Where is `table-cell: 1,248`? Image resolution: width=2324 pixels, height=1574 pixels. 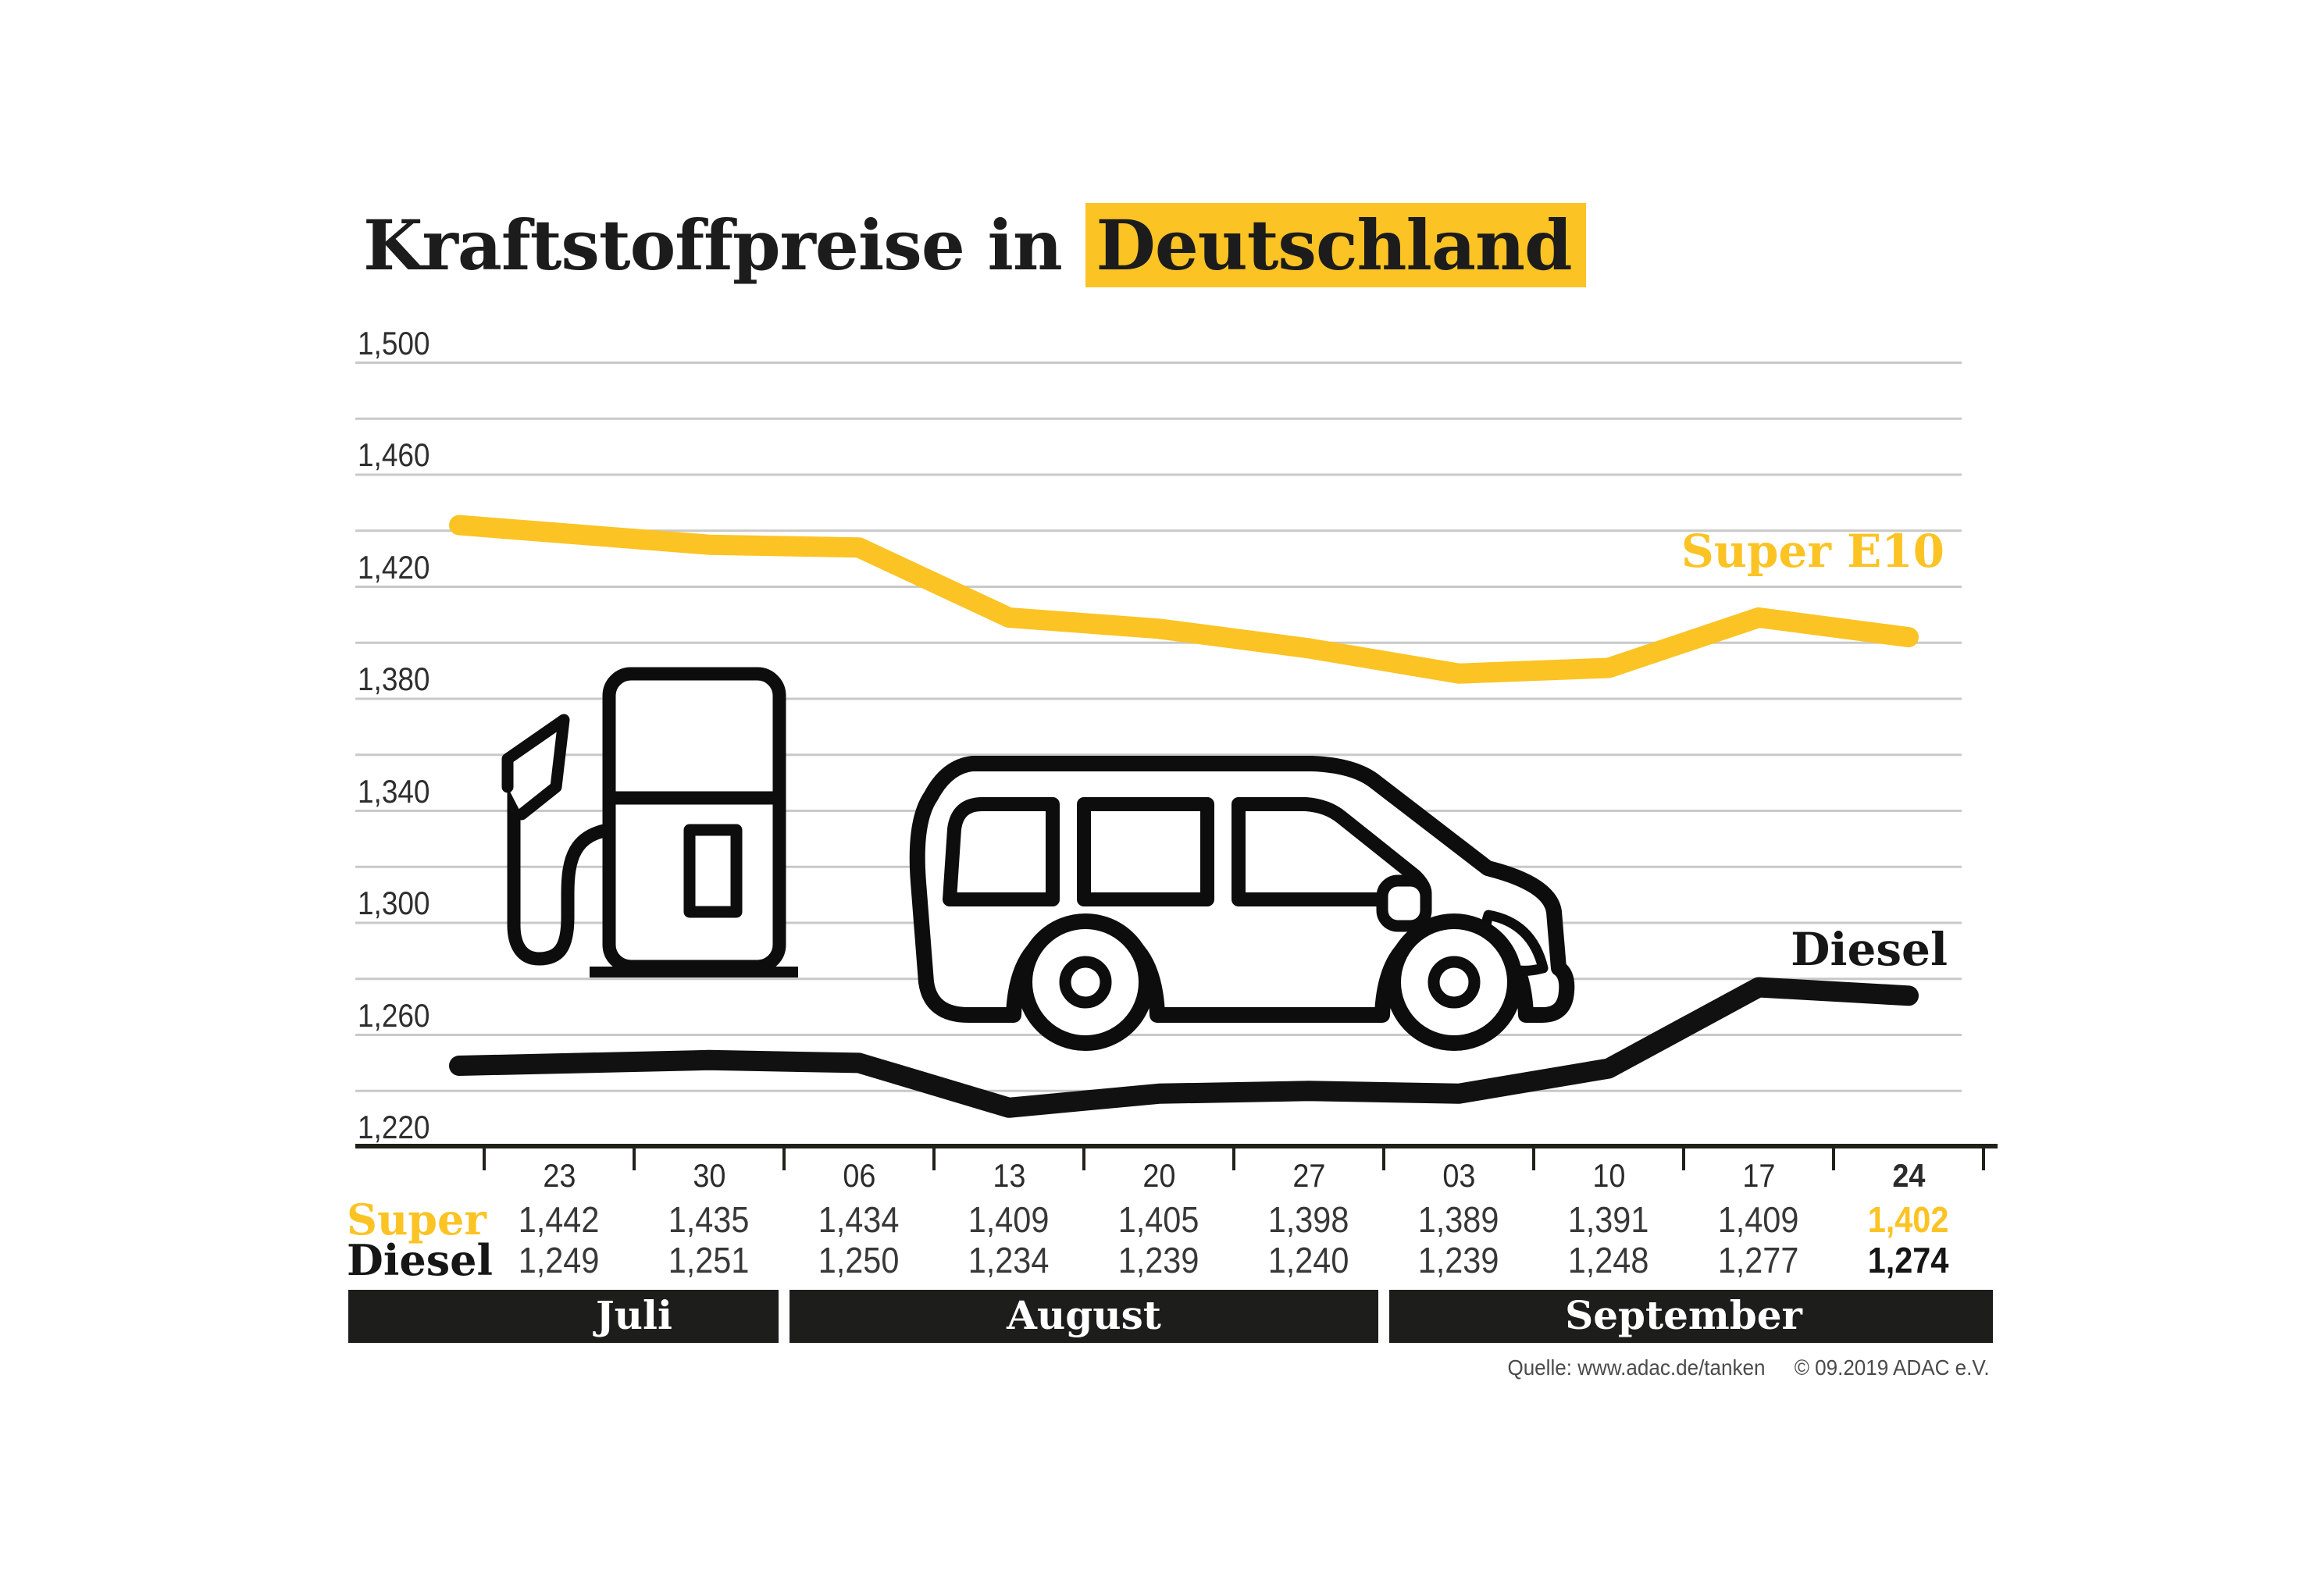 table-cell: 1,248 is located at coordinates (1609, 1260).